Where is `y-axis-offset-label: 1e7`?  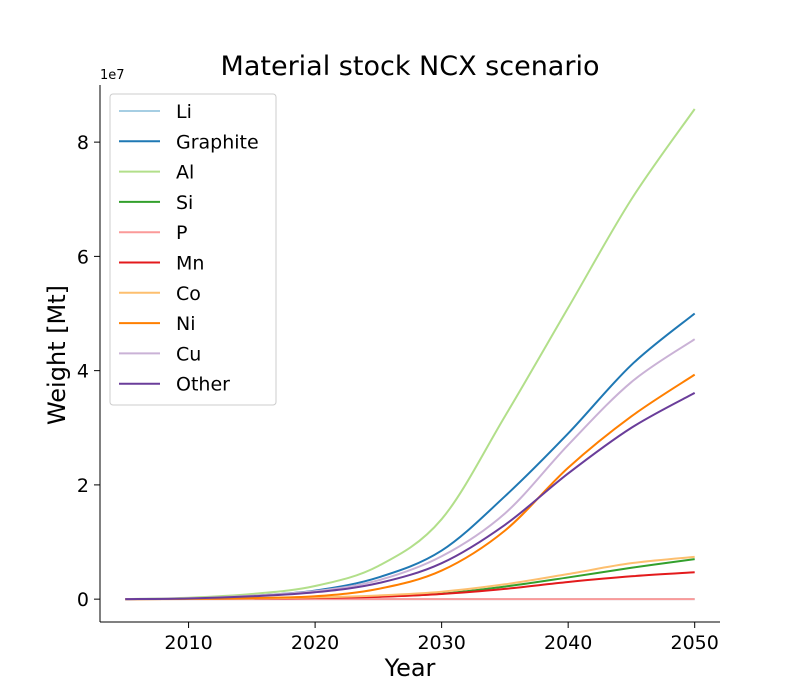 y-axis-offset-label: 1e7 is located at coordinates (112, 75).